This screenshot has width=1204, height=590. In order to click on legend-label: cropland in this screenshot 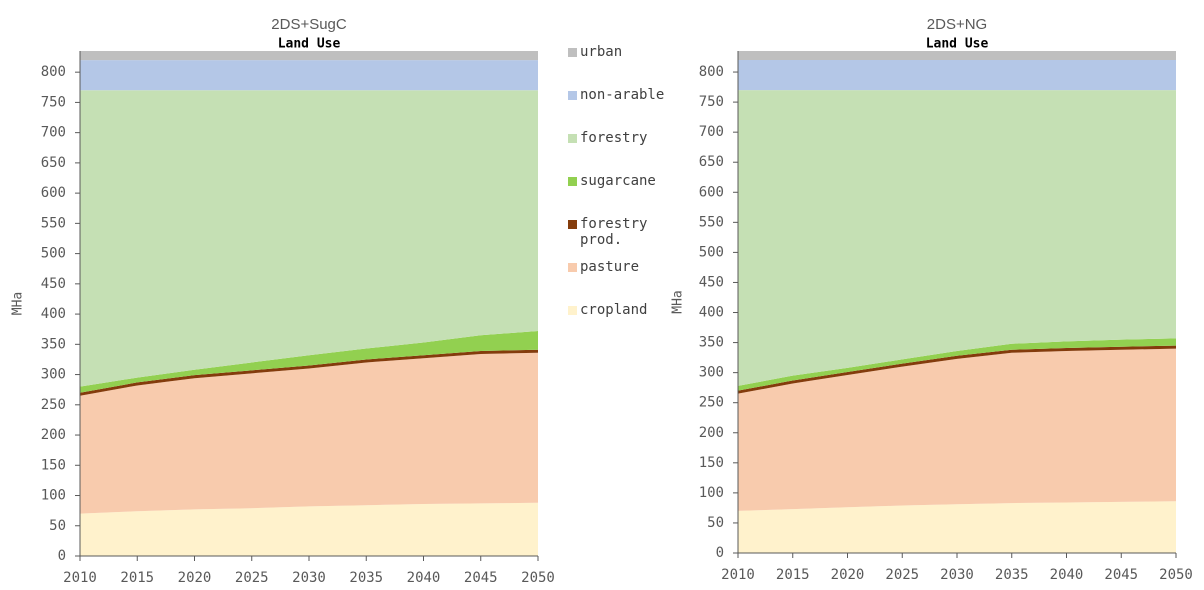, I will do `click(614, 310)`.